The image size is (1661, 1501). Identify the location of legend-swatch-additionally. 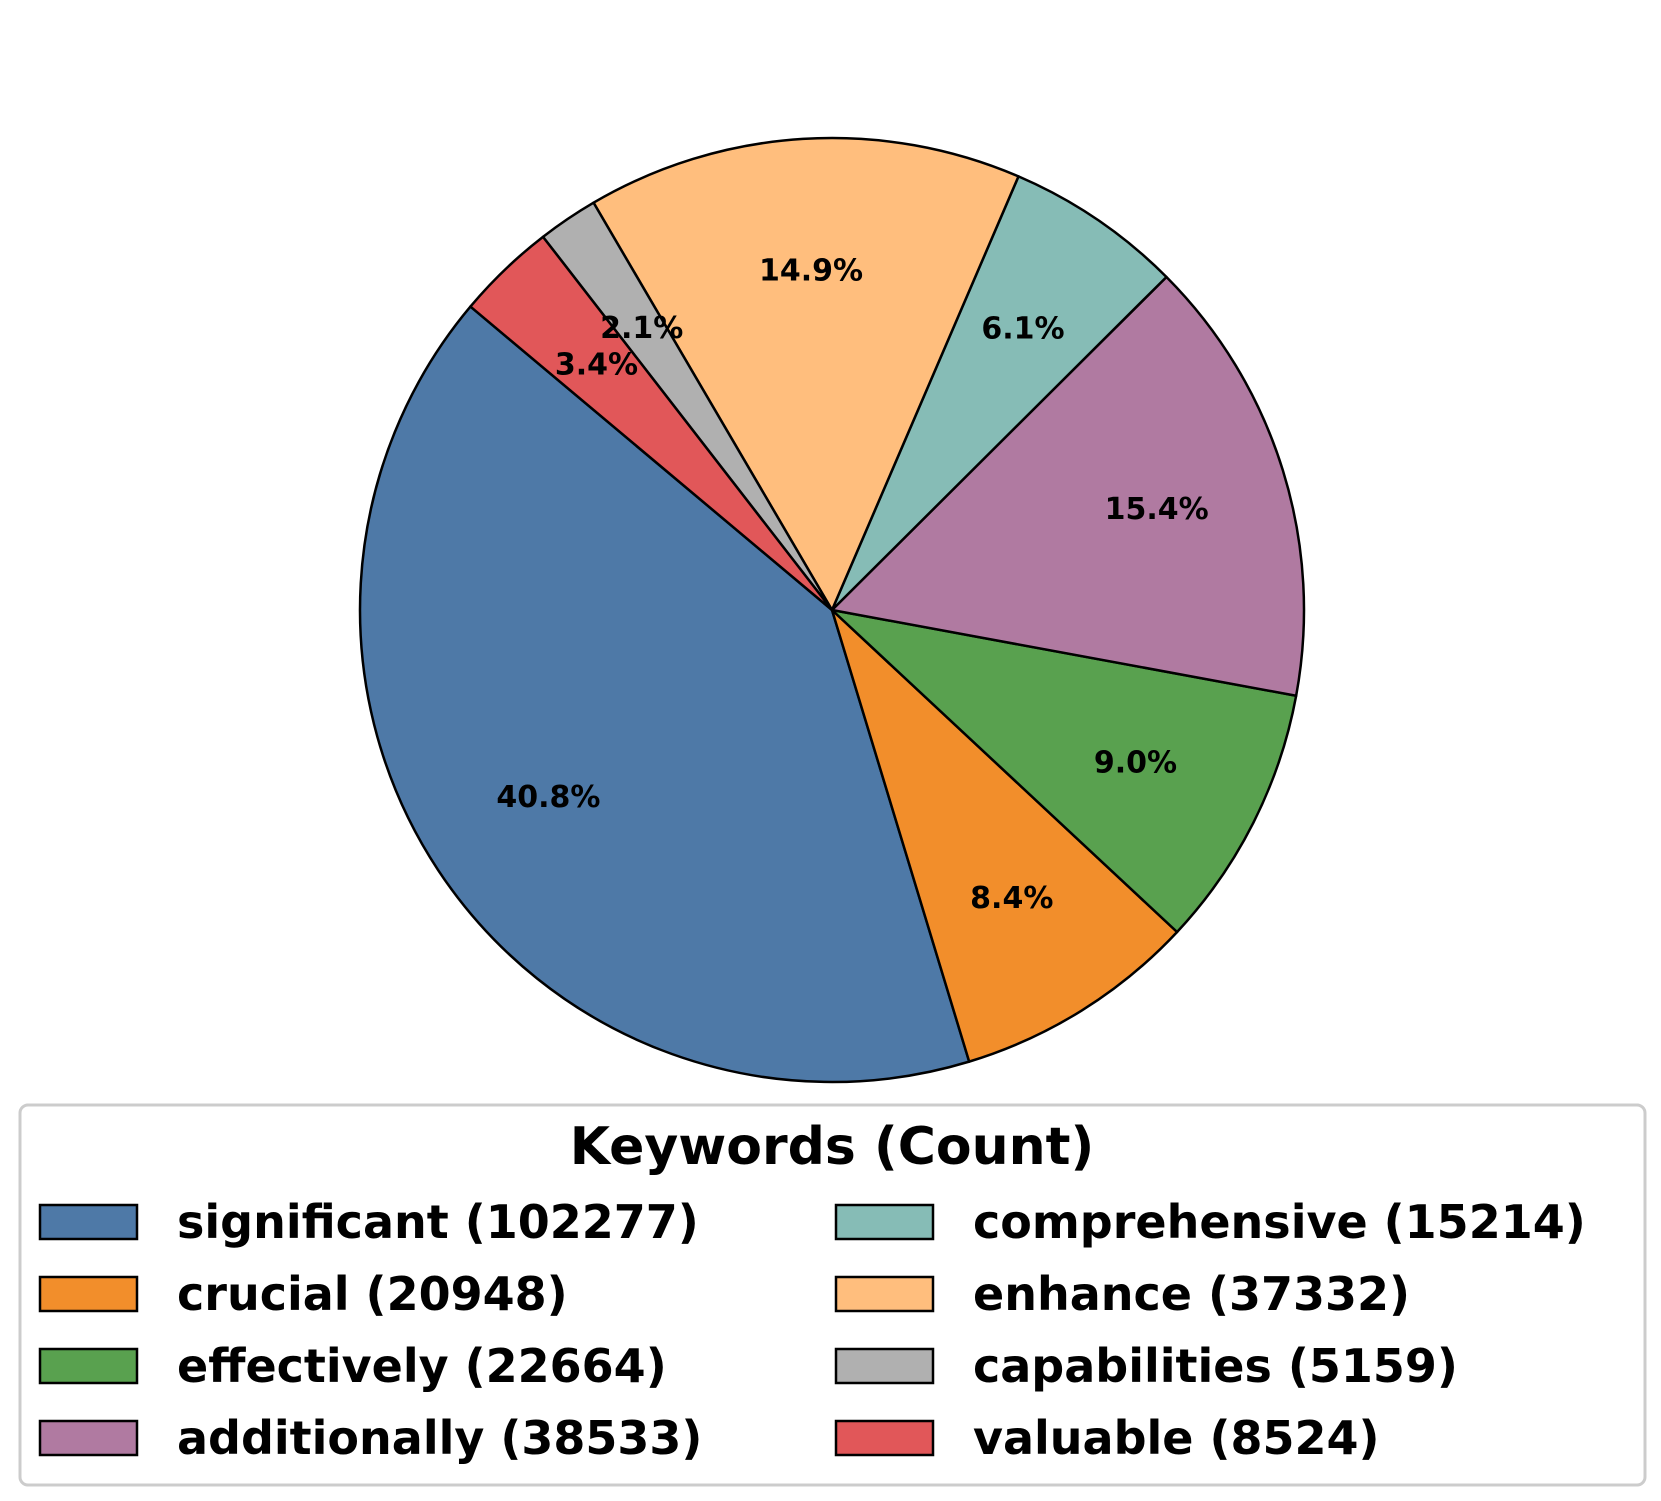
(88, 1438).